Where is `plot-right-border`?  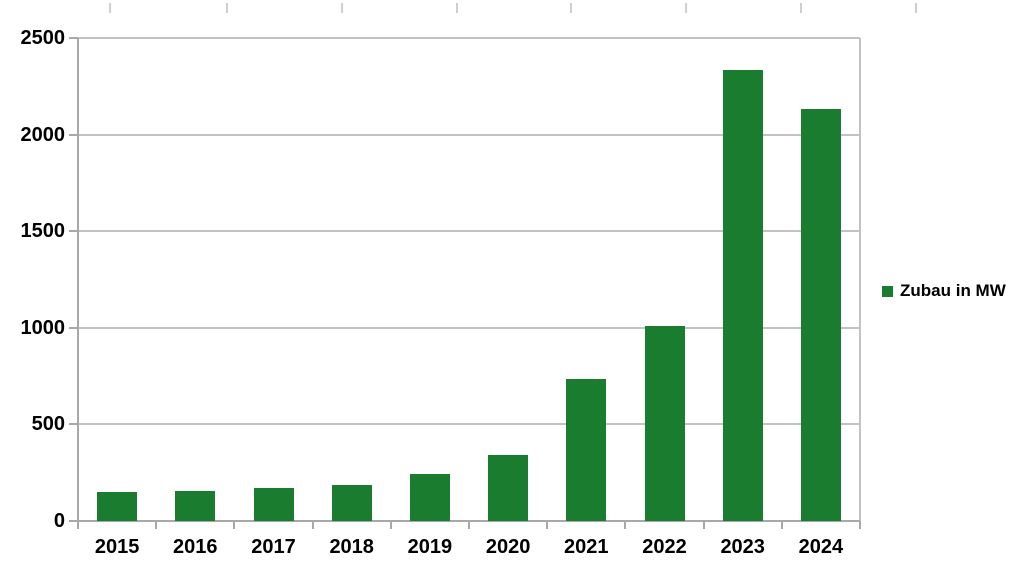
plot-right-border is located at coordinates (860, 279).